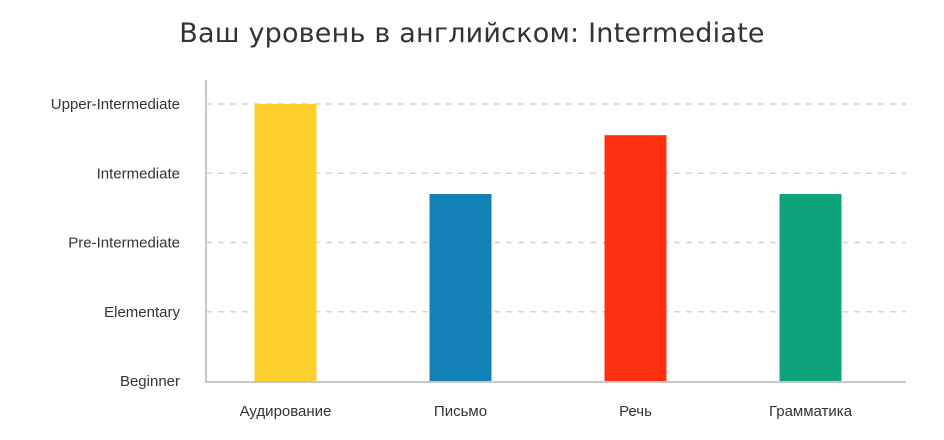 The height and width of the screenshot is (440, 944). I want to click on chart-title: Ваш уровень в английском: Intermediate, so click(472, 33).